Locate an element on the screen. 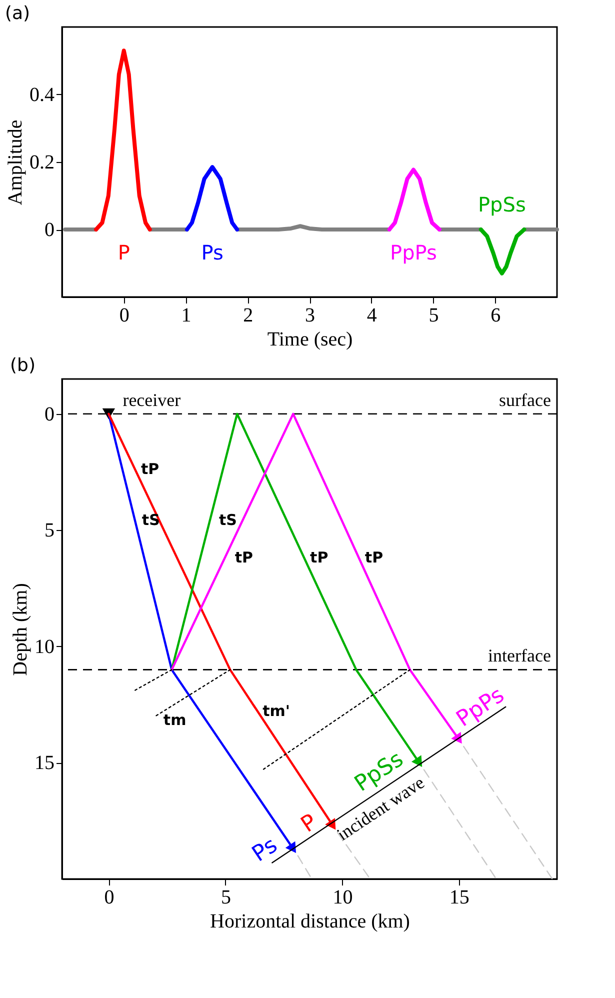  x-tick-label: 3 is located at coordinates (310, 315).